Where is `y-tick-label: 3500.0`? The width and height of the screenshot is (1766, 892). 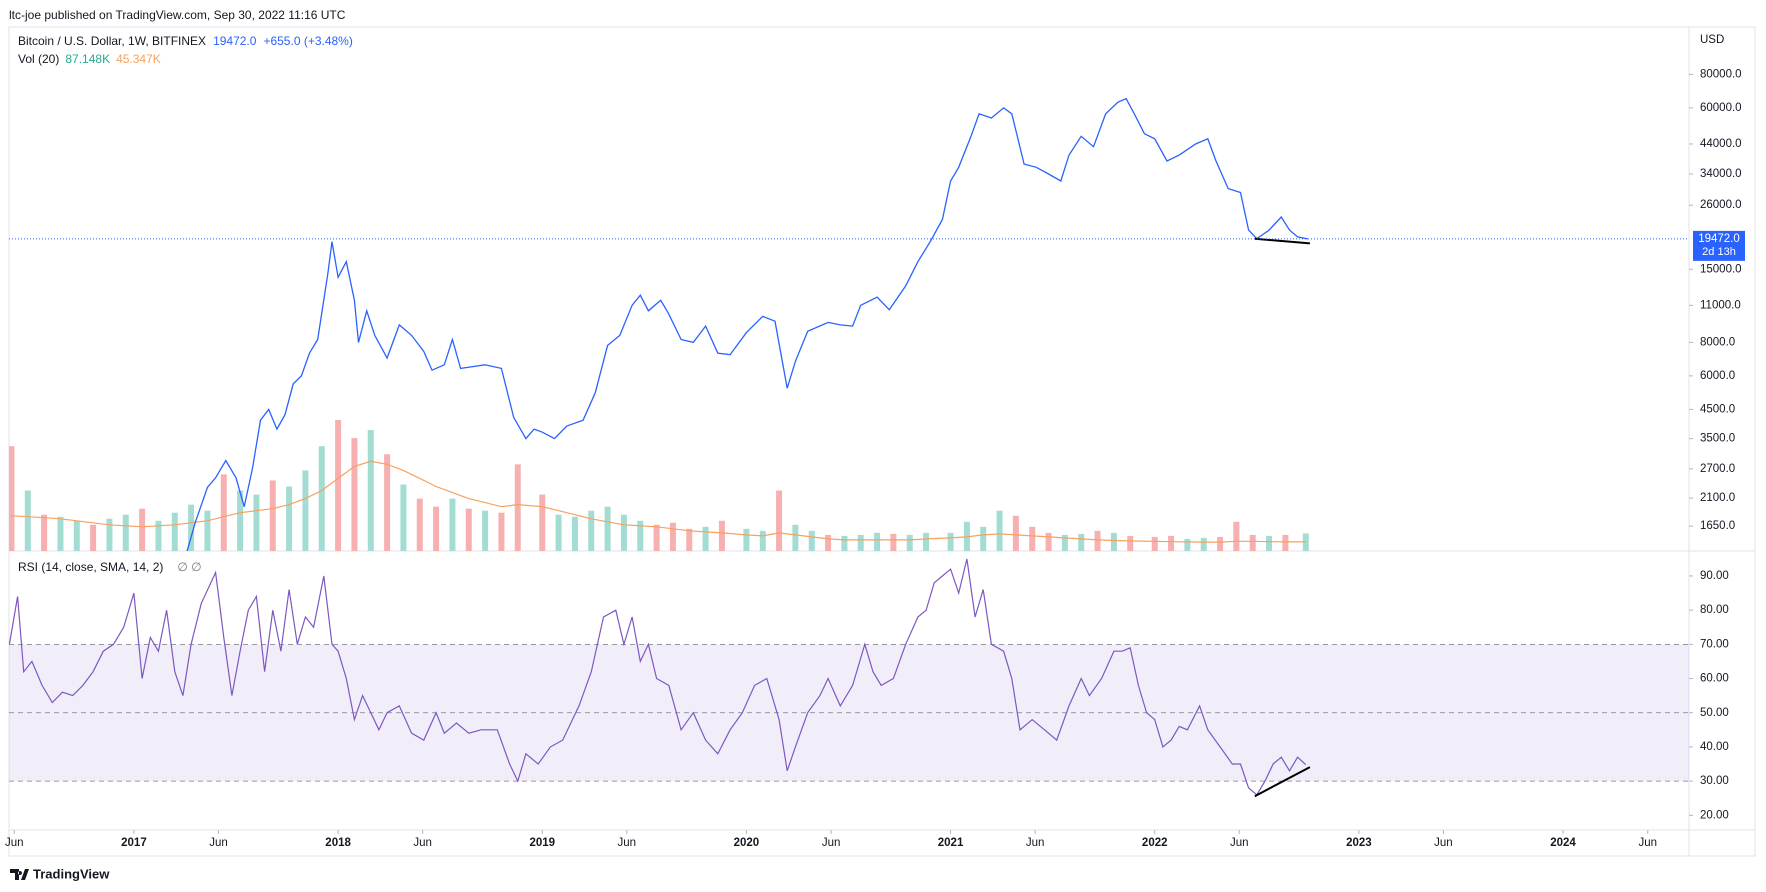 y-tick-label: 3500.0 is located at coordinates (1717, 439).